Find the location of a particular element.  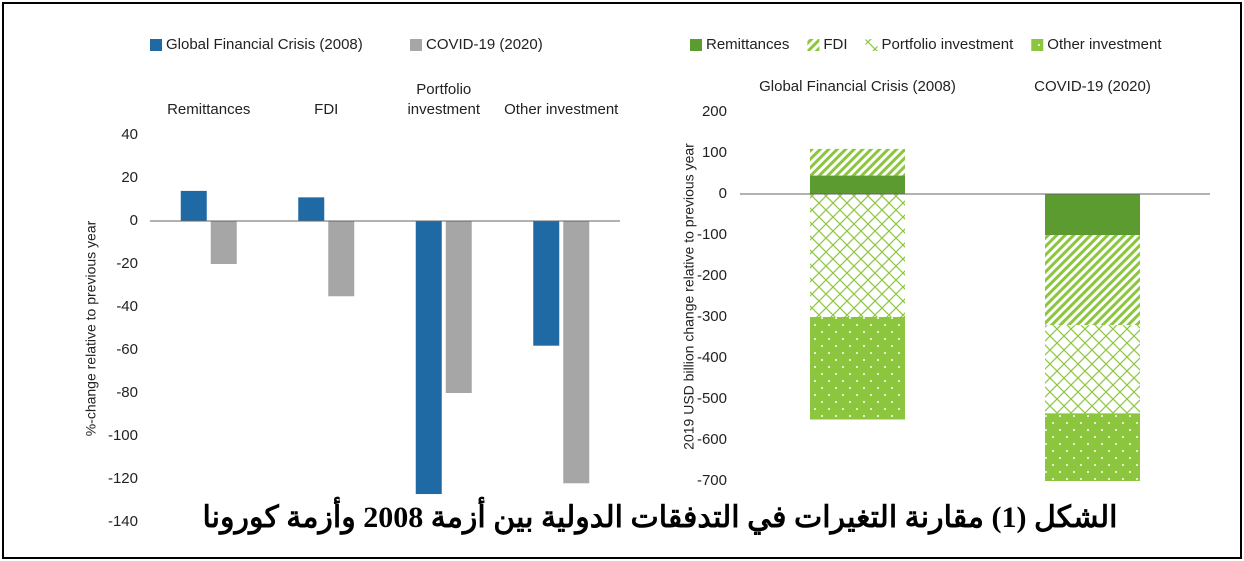

category-label: Global Financial Crisis (2008) is located at coordinates (857, 86).